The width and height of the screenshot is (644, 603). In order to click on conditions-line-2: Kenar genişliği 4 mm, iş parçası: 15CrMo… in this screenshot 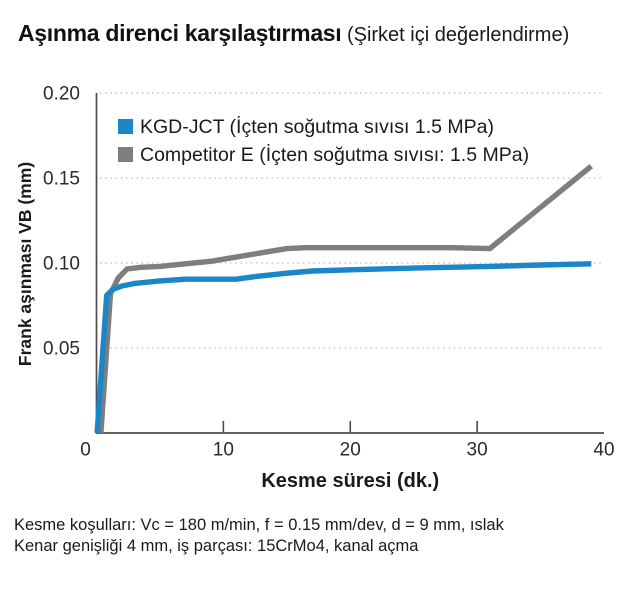, I will do `click(216, 546)`.